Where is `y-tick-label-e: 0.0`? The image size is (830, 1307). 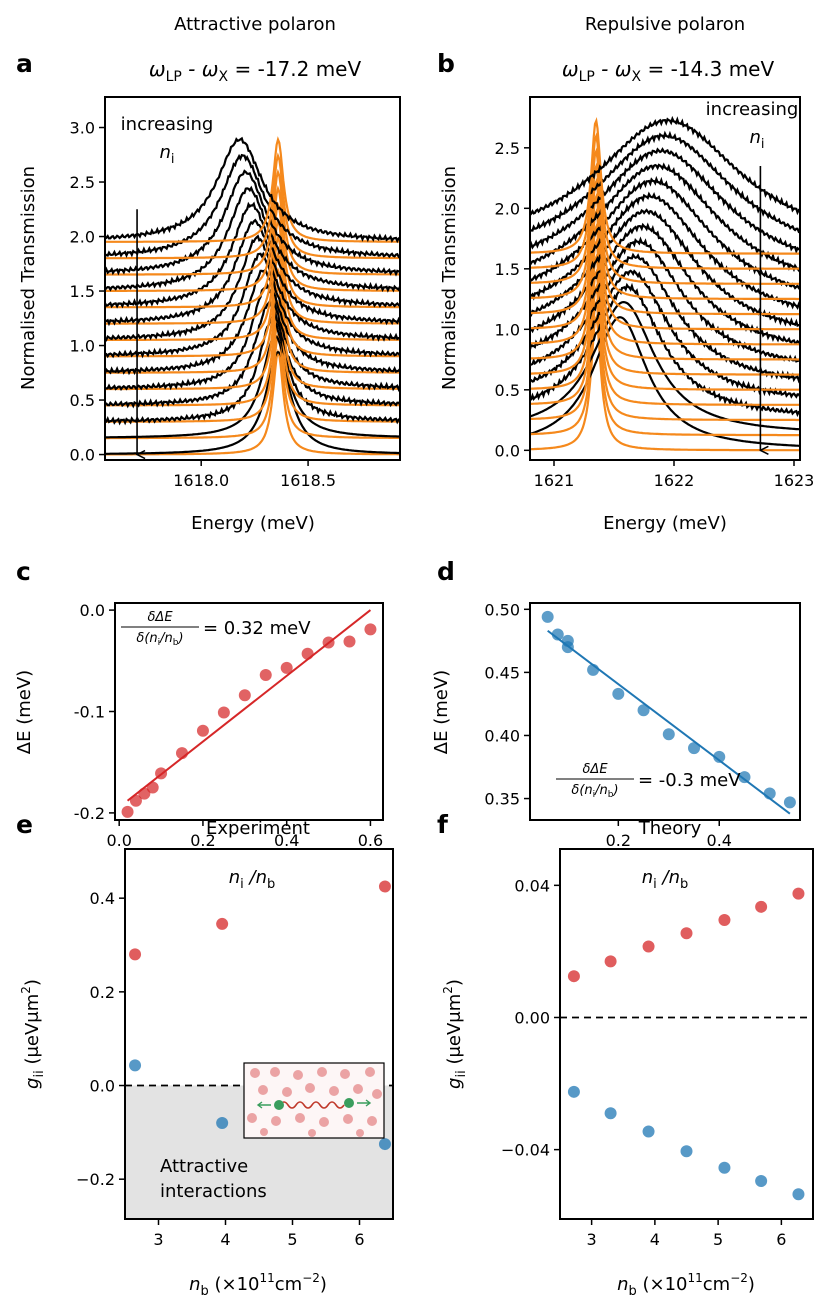 y-tick-label-e: 0.0 is located at coordinates (102, 1086).